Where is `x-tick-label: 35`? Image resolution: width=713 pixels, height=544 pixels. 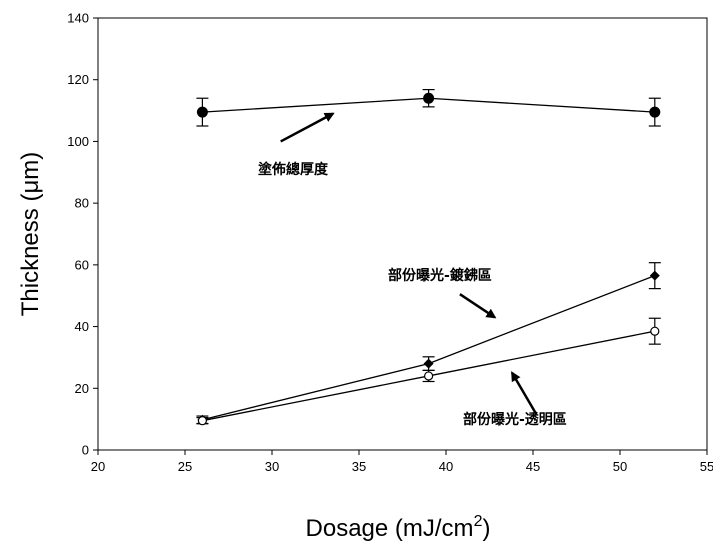
x-tick-label: 35 is located at coordinates (359, 466).